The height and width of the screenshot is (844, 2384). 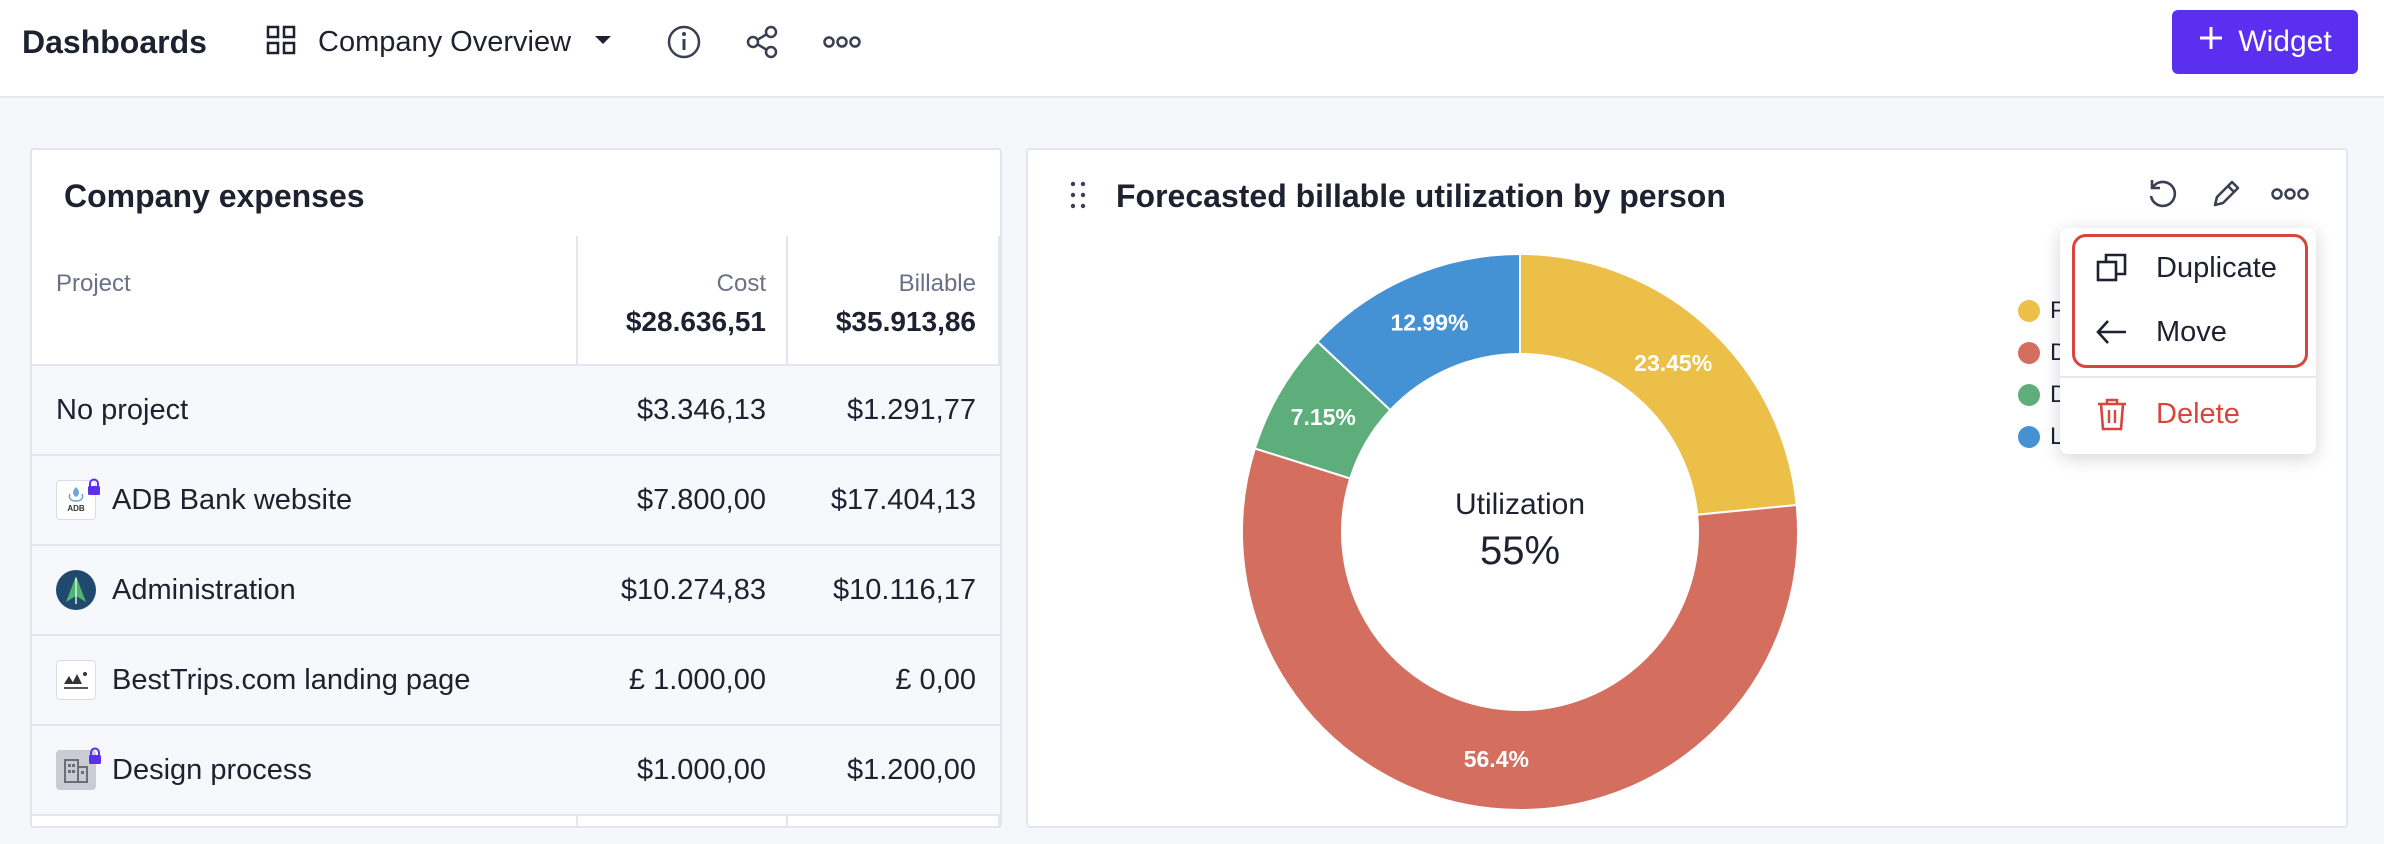 I want to click on besttrips-logo, so click(x=76, y=680).